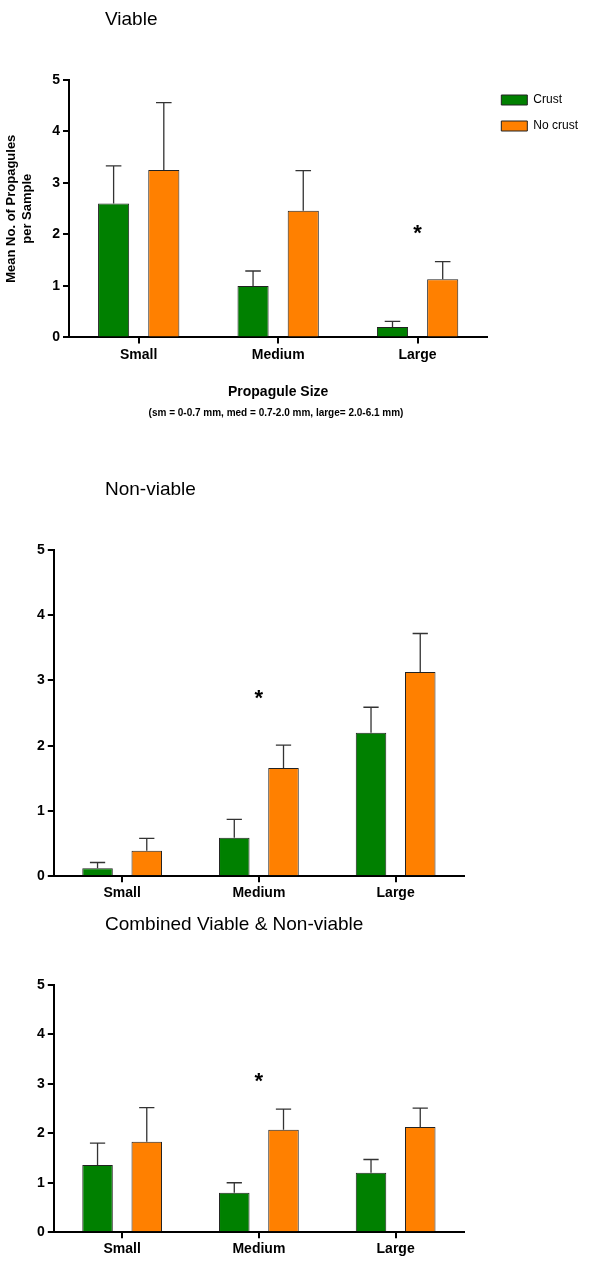  I want to click on y-axis-title: Mean No. of Propagules per Sample, so click(18, 208).